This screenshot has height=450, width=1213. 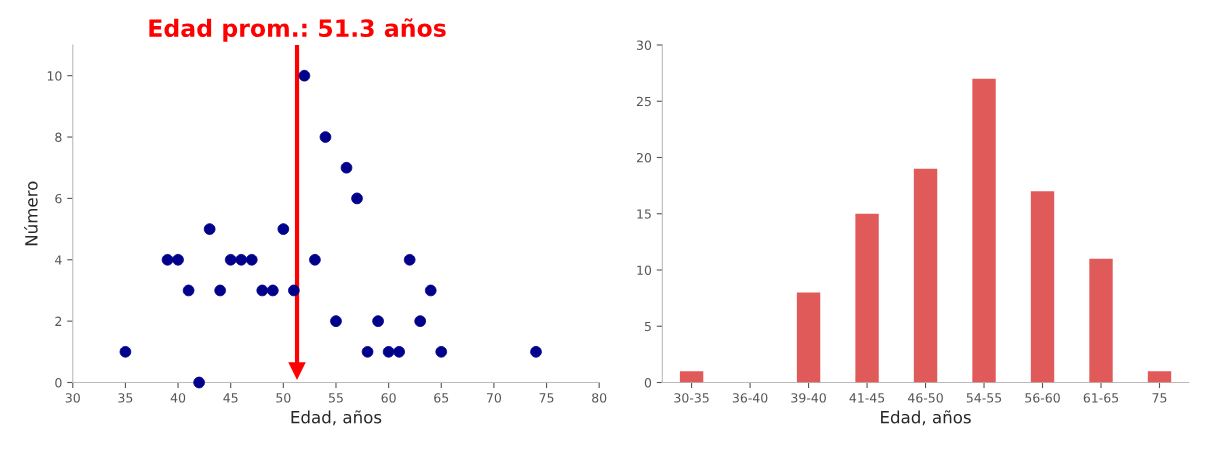 I want to click on y-tick-label: 4, so click(x=58, y=260).